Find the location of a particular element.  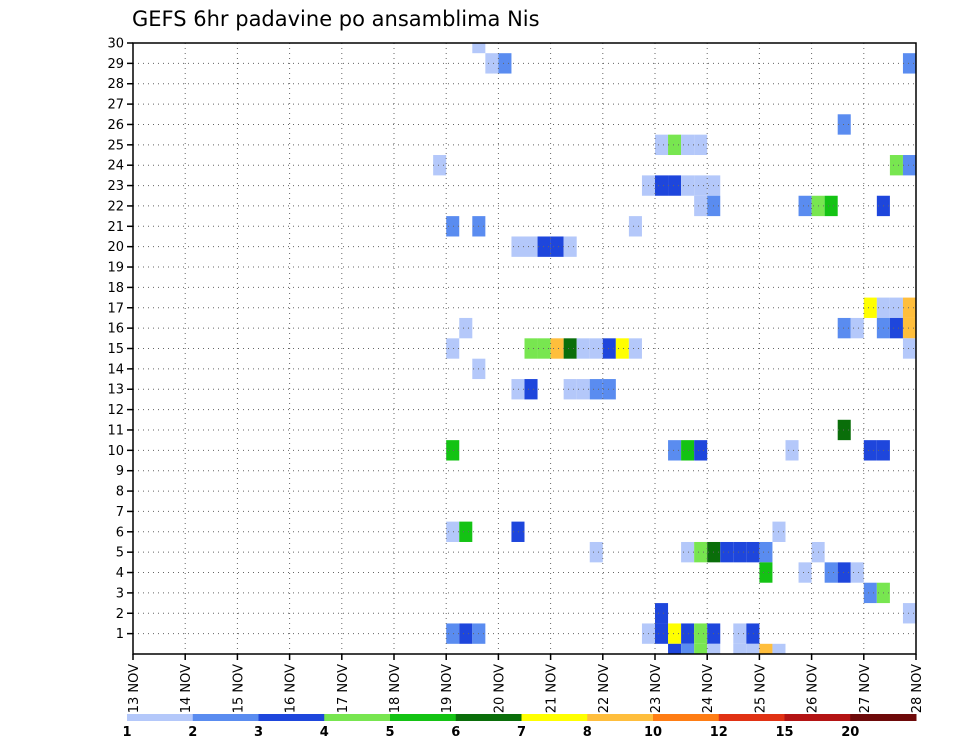

x-tick-label: 25 NOV is located at coordinates (760, 688).